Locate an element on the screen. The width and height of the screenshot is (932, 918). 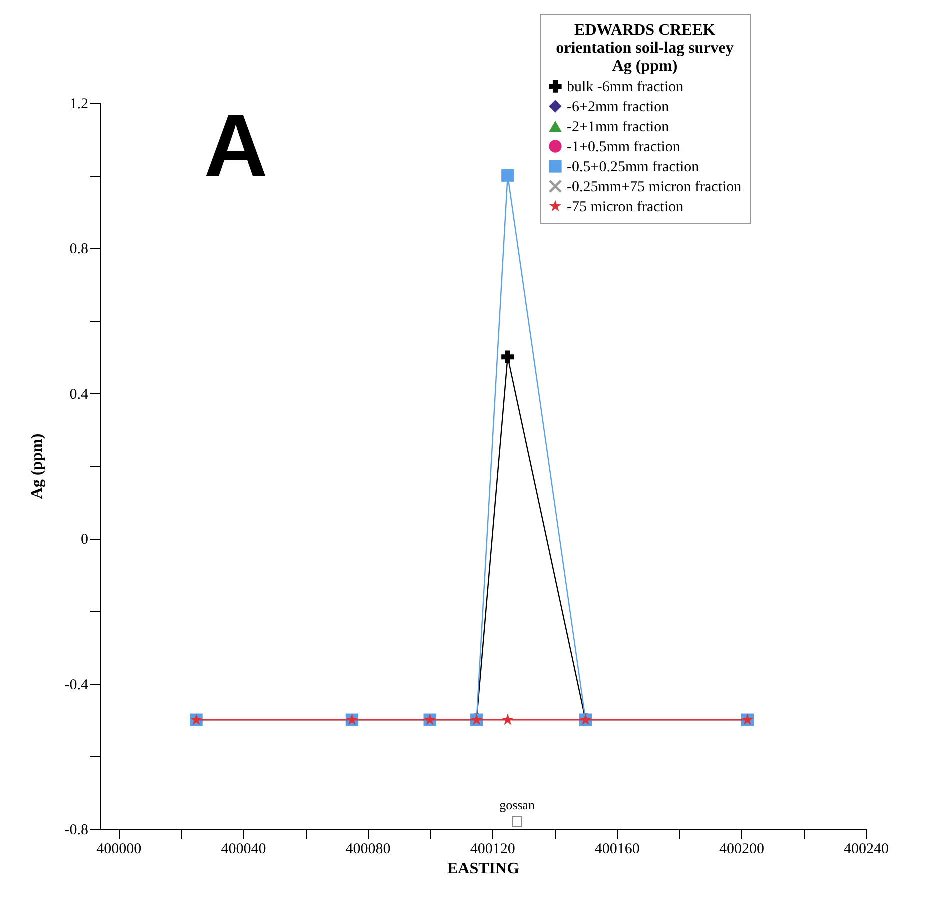
x-tick-label: 400120 is located at coordinates (493, 850).